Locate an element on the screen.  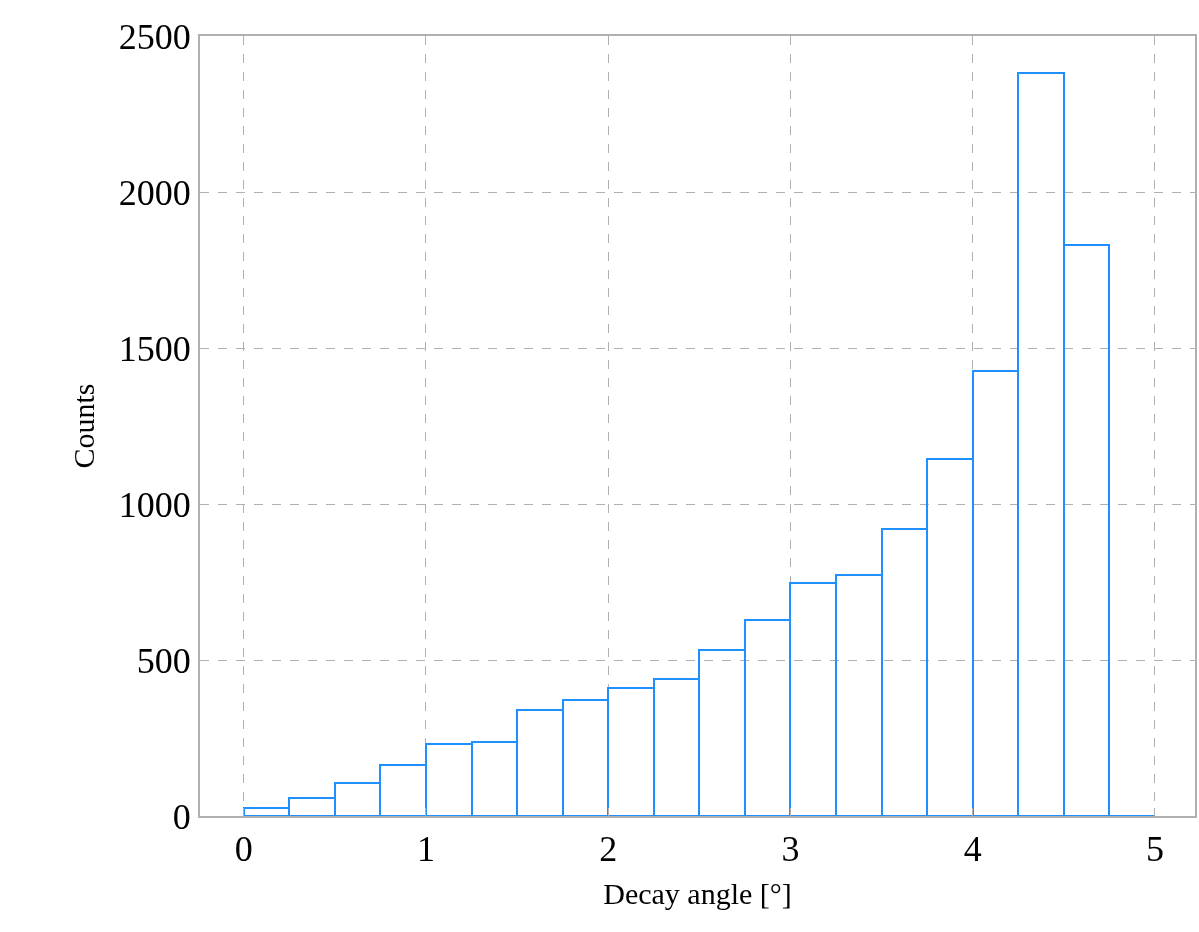
y-tick-label: 2500 is located at coordinates (154, 36).